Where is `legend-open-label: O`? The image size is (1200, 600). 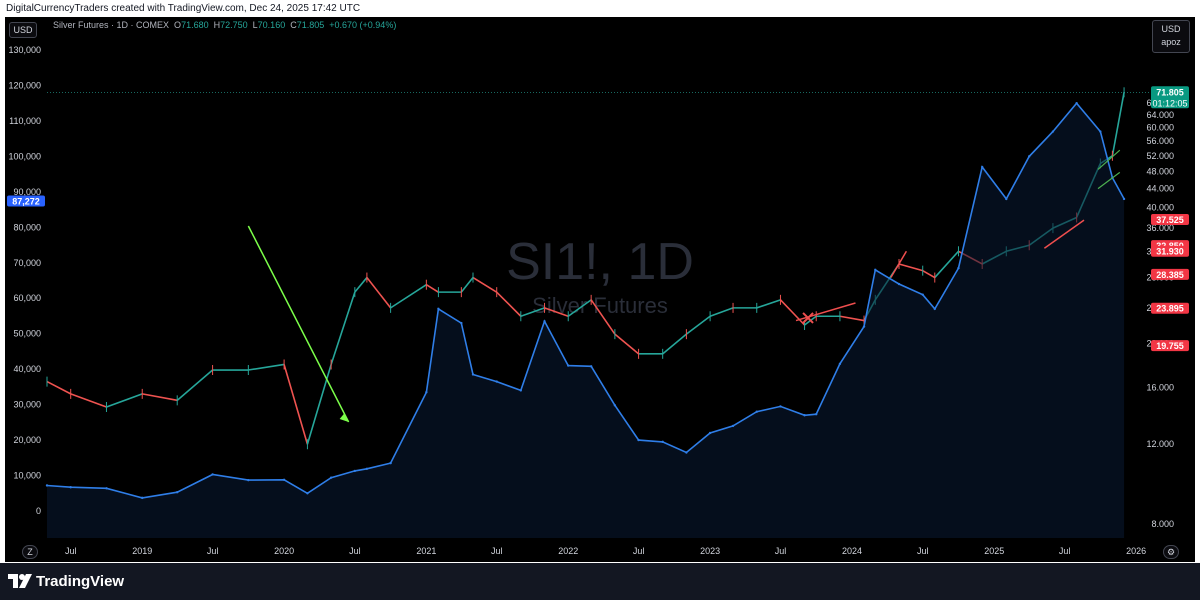 legend-open-label: O is located at coordinates (178, 25).